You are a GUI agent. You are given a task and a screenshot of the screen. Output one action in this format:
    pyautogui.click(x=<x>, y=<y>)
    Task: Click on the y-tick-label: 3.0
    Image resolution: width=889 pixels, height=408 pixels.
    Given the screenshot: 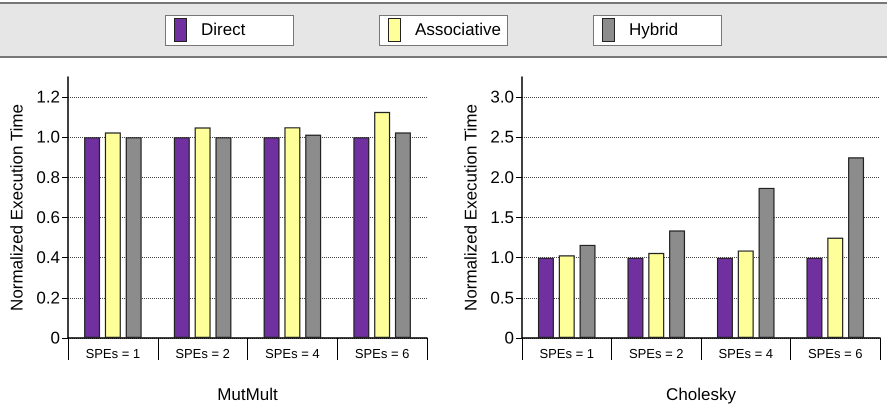 What is the action you would take?
    pyautogui.click(x=502, y=97)
    